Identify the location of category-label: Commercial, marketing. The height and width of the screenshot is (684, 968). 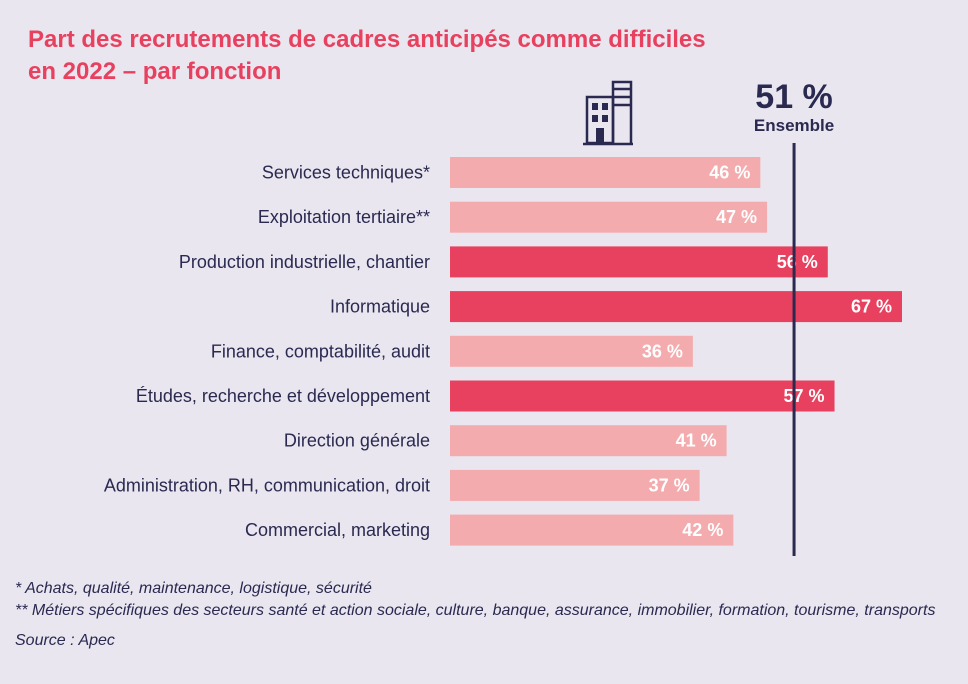
(337, 530).